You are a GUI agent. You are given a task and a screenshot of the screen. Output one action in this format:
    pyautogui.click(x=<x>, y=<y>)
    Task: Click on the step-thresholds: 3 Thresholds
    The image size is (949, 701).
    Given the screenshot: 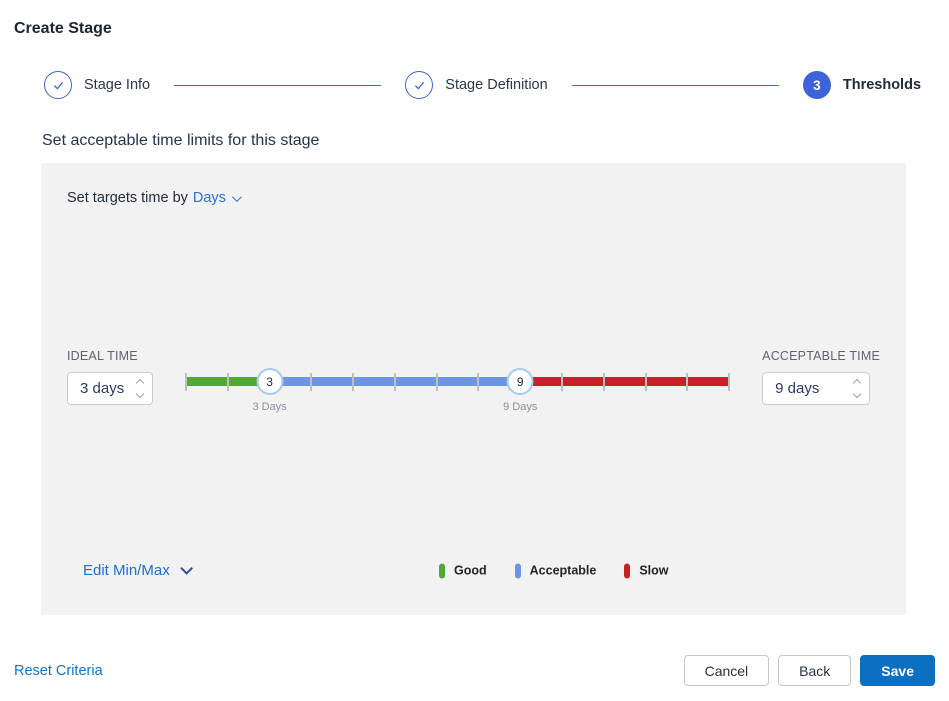 What is the action you would take?
    pyautogui.click(x=862, y=85)
    